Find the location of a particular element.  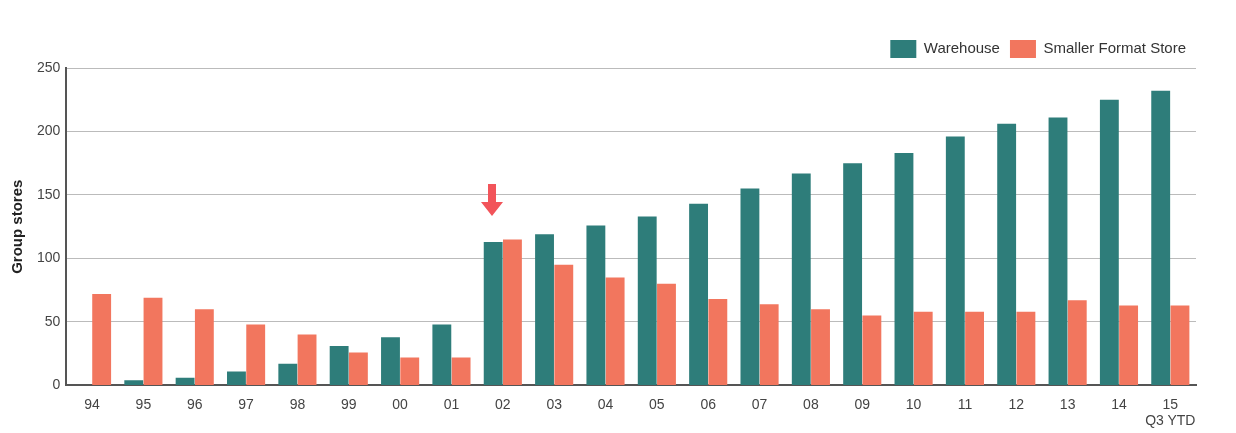

legend-label: Smaller Format Store is located at coordinates (1115, 48).